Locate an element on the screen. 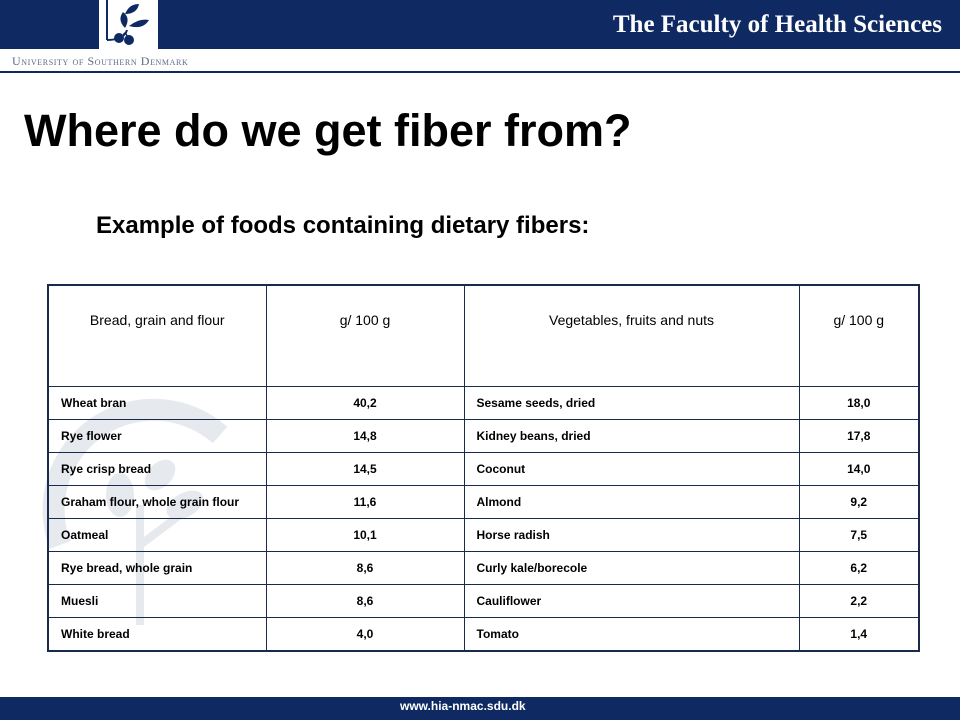 This screenshot has height=720, width=960. food-name-cell: Almond is located at coordinates (631, 501).